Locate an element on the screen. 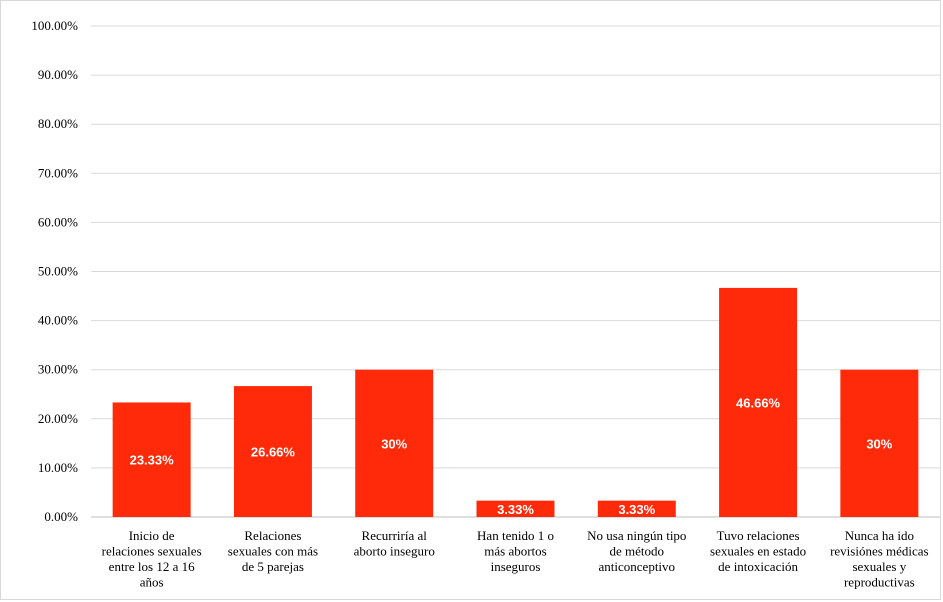  data-label: 26.66% is located at coordinates (273, 452).